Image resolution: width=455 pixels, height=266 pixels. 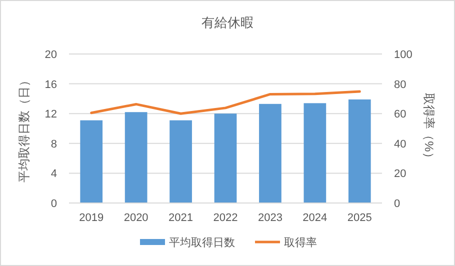 What do you see at coordinates (400, 114) in the screenshot?
I see `y2-tick-label: 60` at bounding box center [400, 114].